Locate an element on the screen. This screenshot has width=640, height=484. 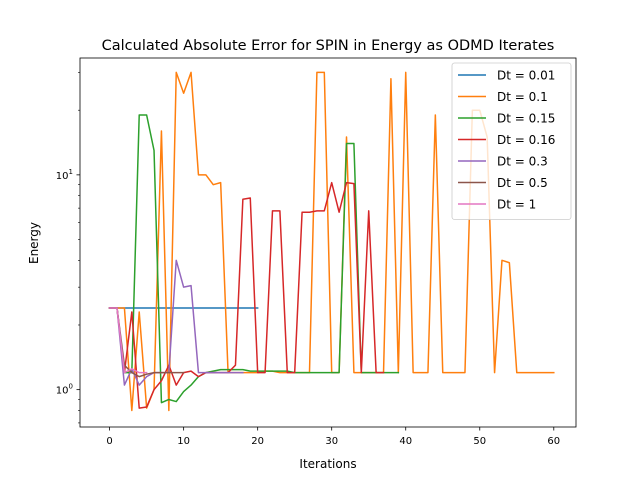
x-tick-label: 0 is located at coordinates (109, 441).